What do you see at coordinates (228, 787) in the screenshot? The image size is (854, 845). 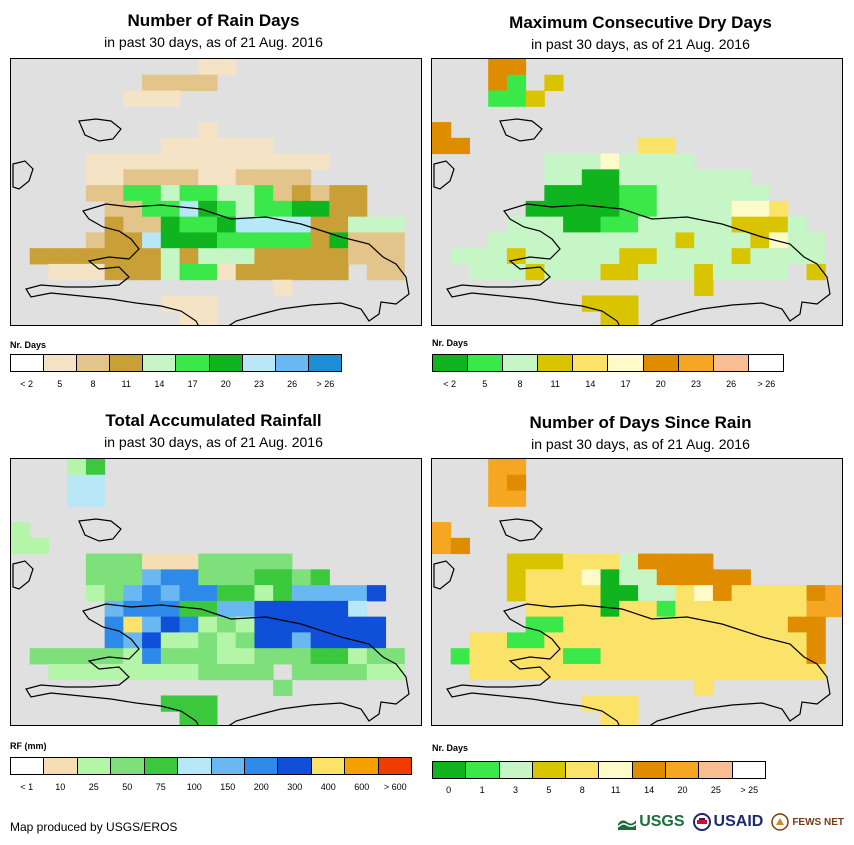 I see `legend-label: 150` at bounding box center [228, 787].